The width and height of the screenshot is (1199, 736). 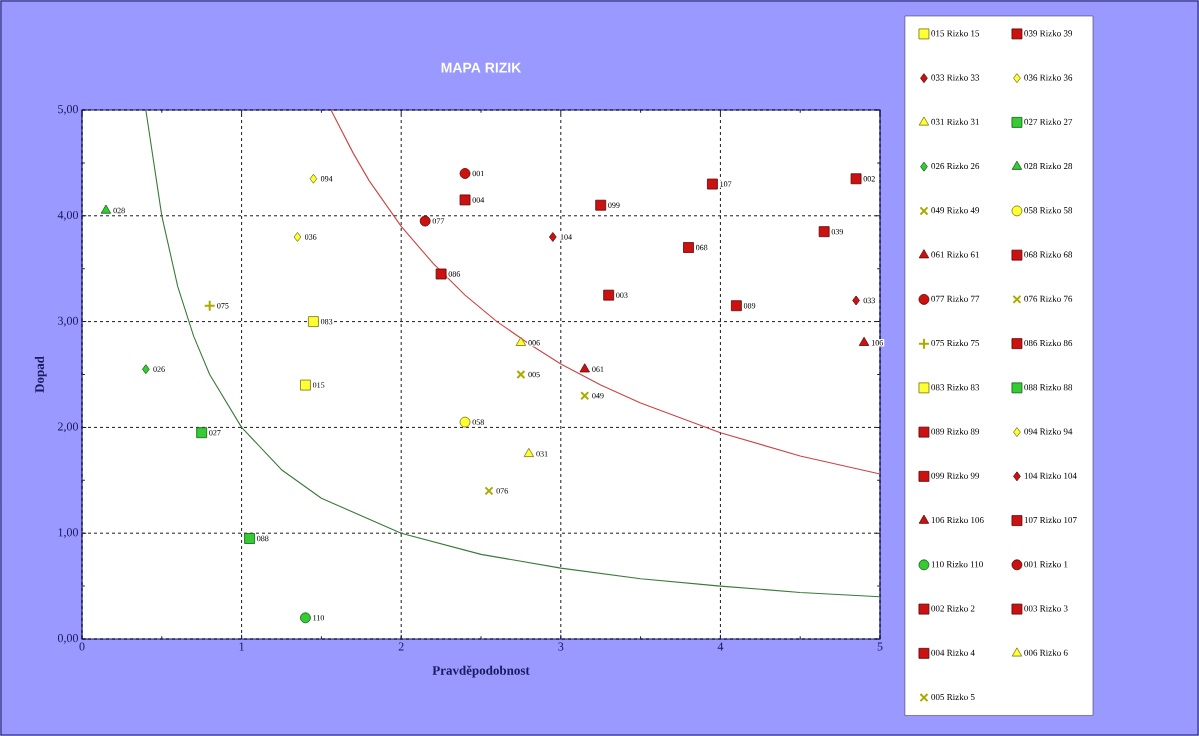 I want to click on x-tick-label: 4, so click(x=720, y=646).